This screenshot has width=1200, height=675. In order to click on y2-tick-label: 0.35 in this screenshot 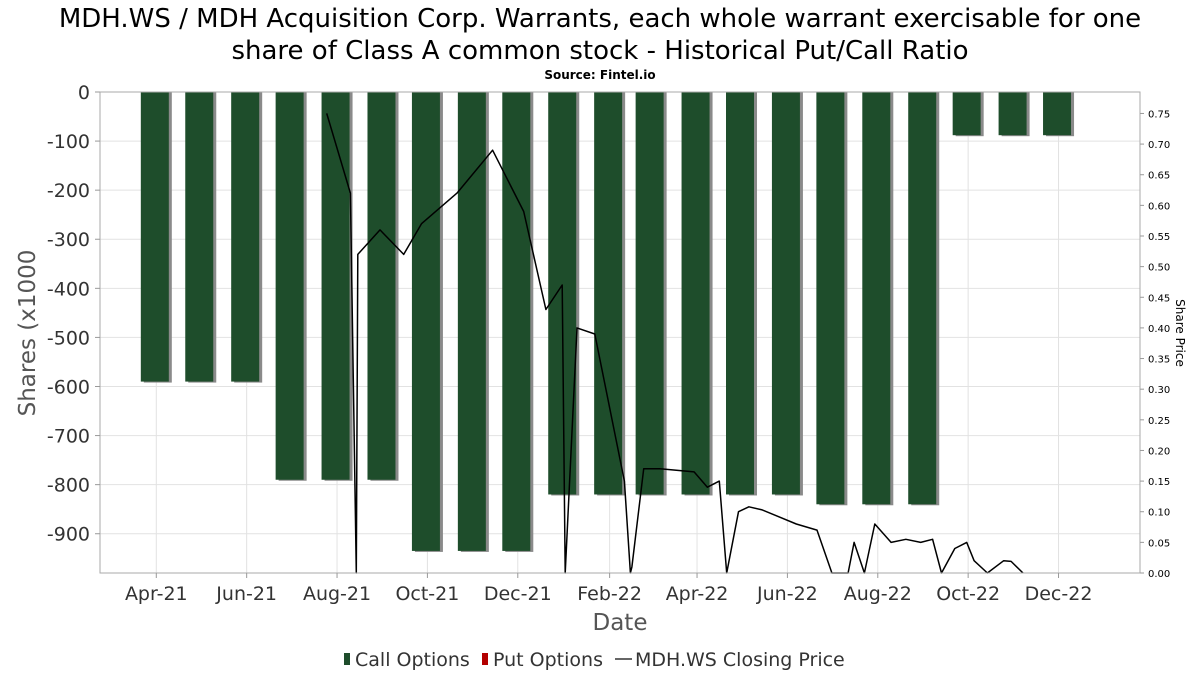, I will do `click(1159, 360)`.